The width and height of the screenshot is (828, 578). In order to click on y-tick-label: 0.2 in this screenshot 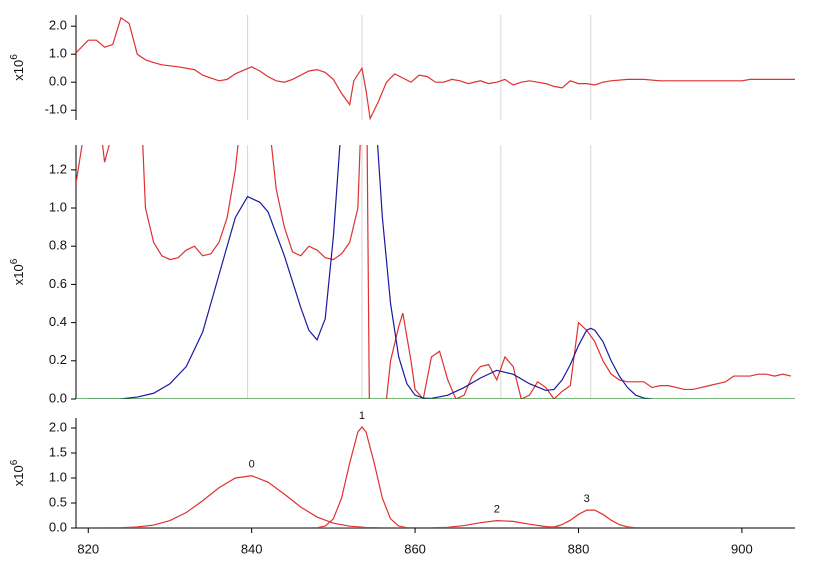, I will do `click(58, 359)`.